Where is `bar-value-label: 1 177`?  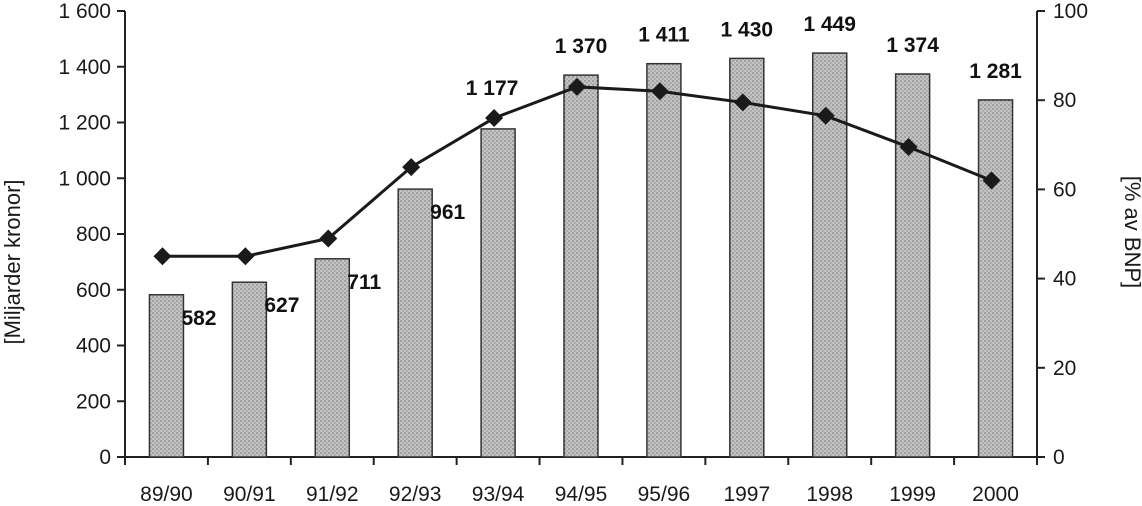
bar-value-label: 1 177 is located at coordinates (492, 88).